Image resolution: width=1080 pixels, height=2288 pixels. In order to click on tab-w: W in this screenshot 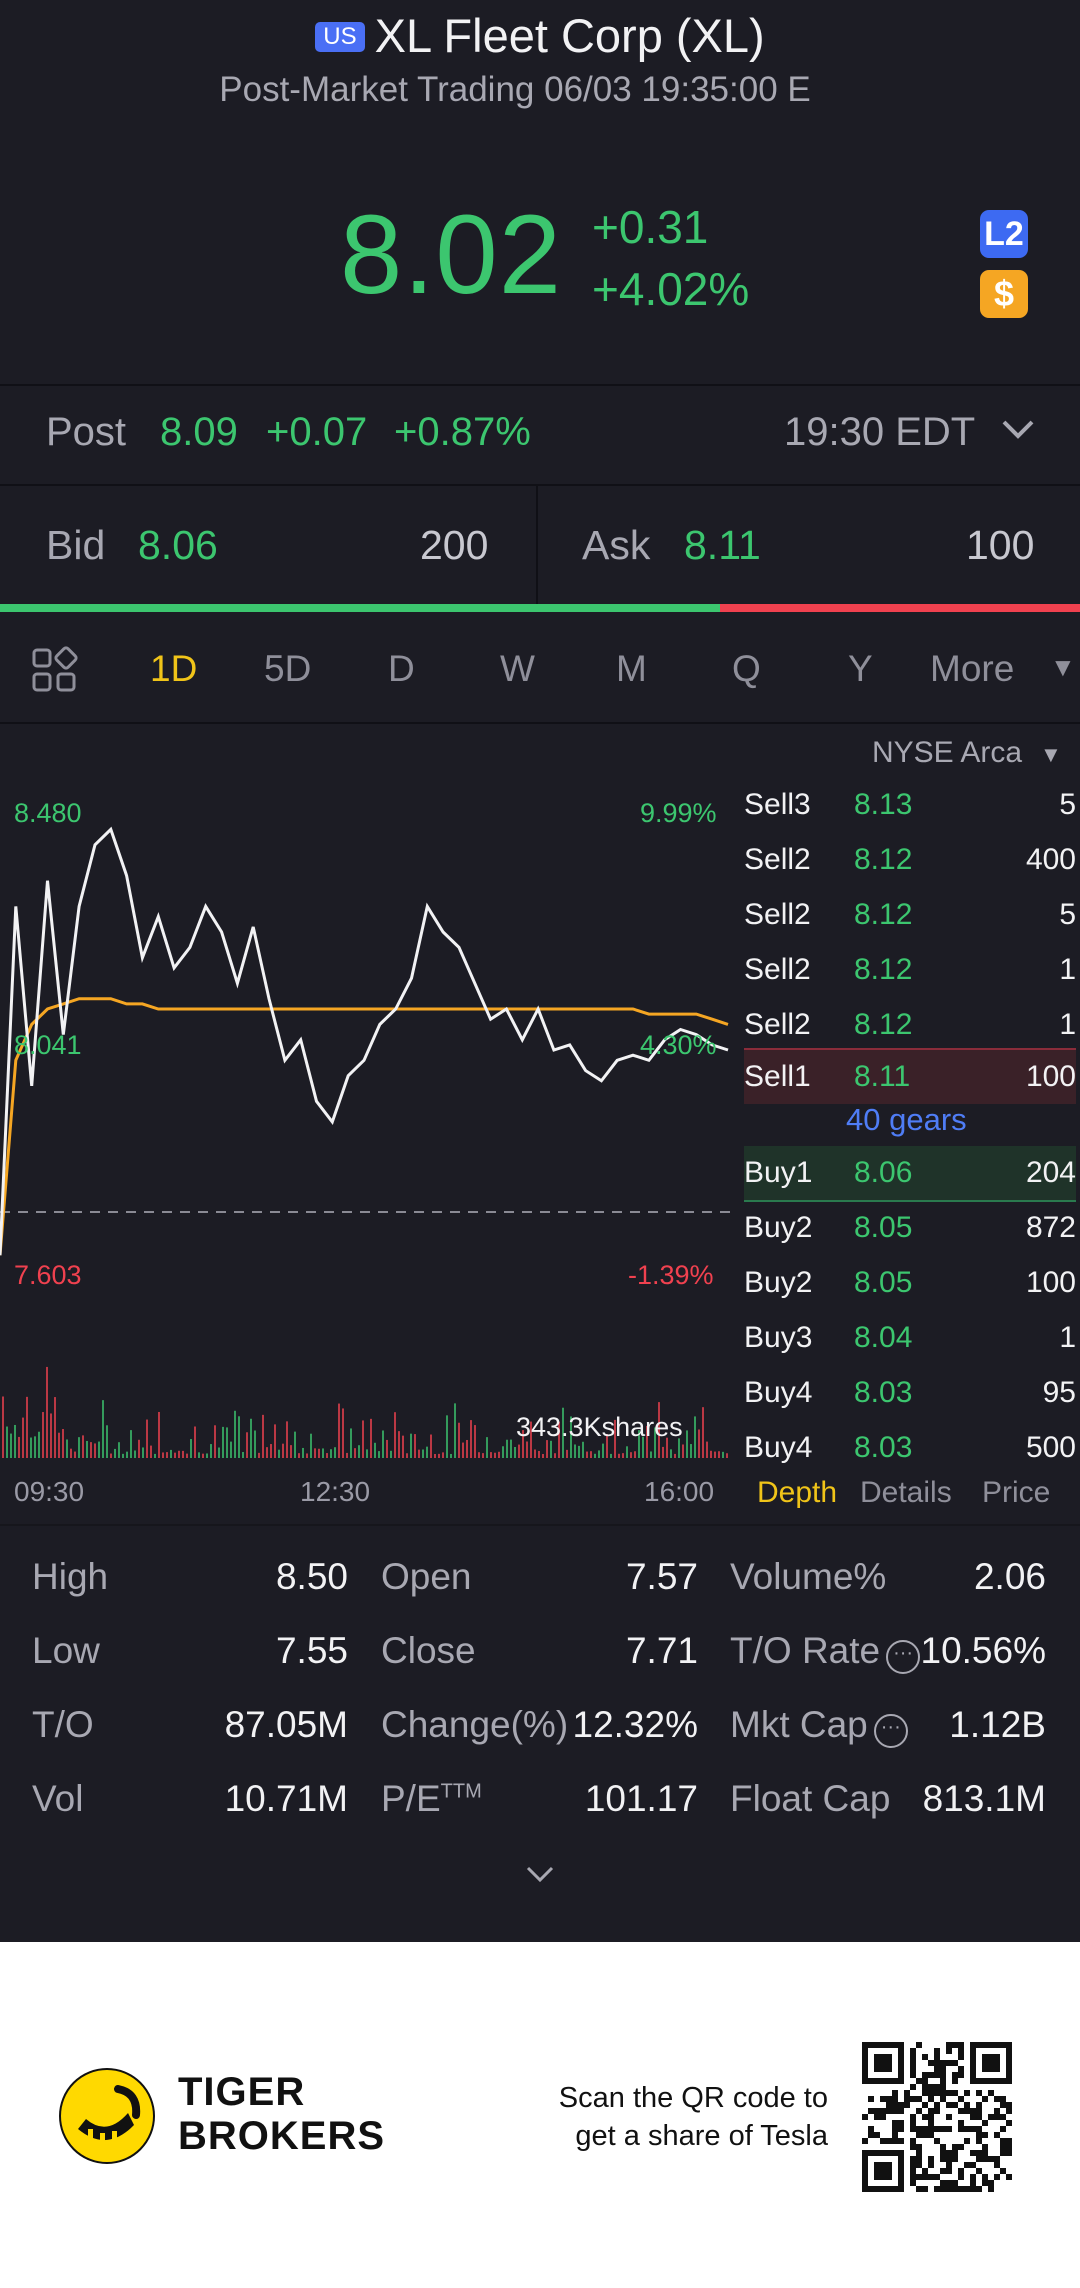, I will do `click(517, 668)`.